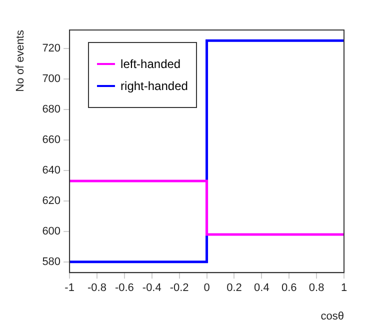 Image resolution: width=382 pixels, height=327 pixels. Describe the element at coordinates (152, 288) in the screenshot. I see `x-tick-label: -0.4` at that location.